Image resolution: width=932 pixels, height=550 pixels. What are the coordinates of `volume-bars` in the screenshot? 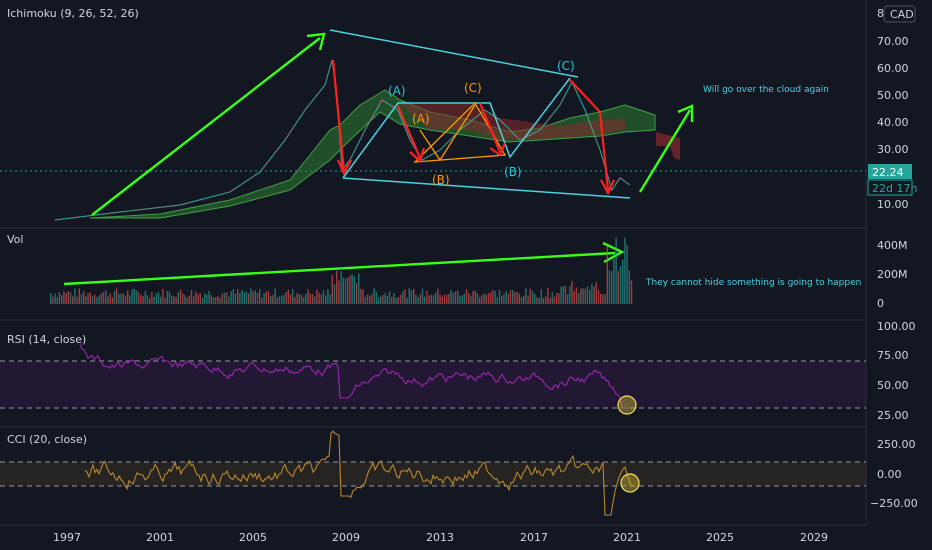 It's located at (341, 270).